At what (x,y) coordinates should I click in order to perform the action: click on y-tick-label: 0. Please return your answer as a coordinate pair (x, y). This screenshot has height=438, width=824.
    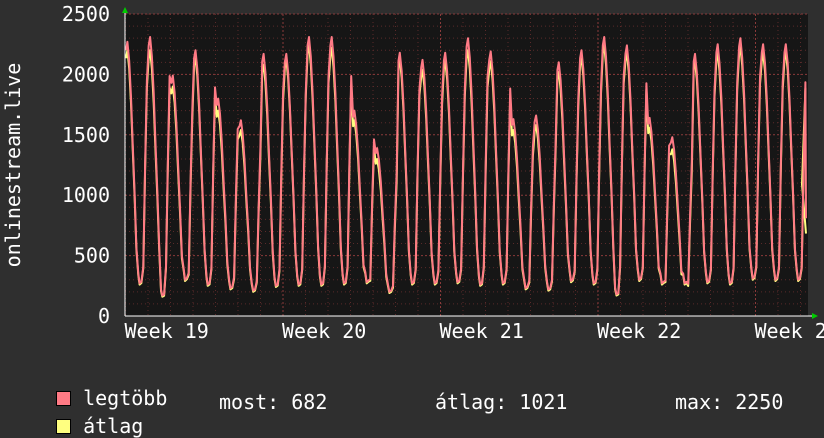
    Looking at the image, I should click on (104, 316).